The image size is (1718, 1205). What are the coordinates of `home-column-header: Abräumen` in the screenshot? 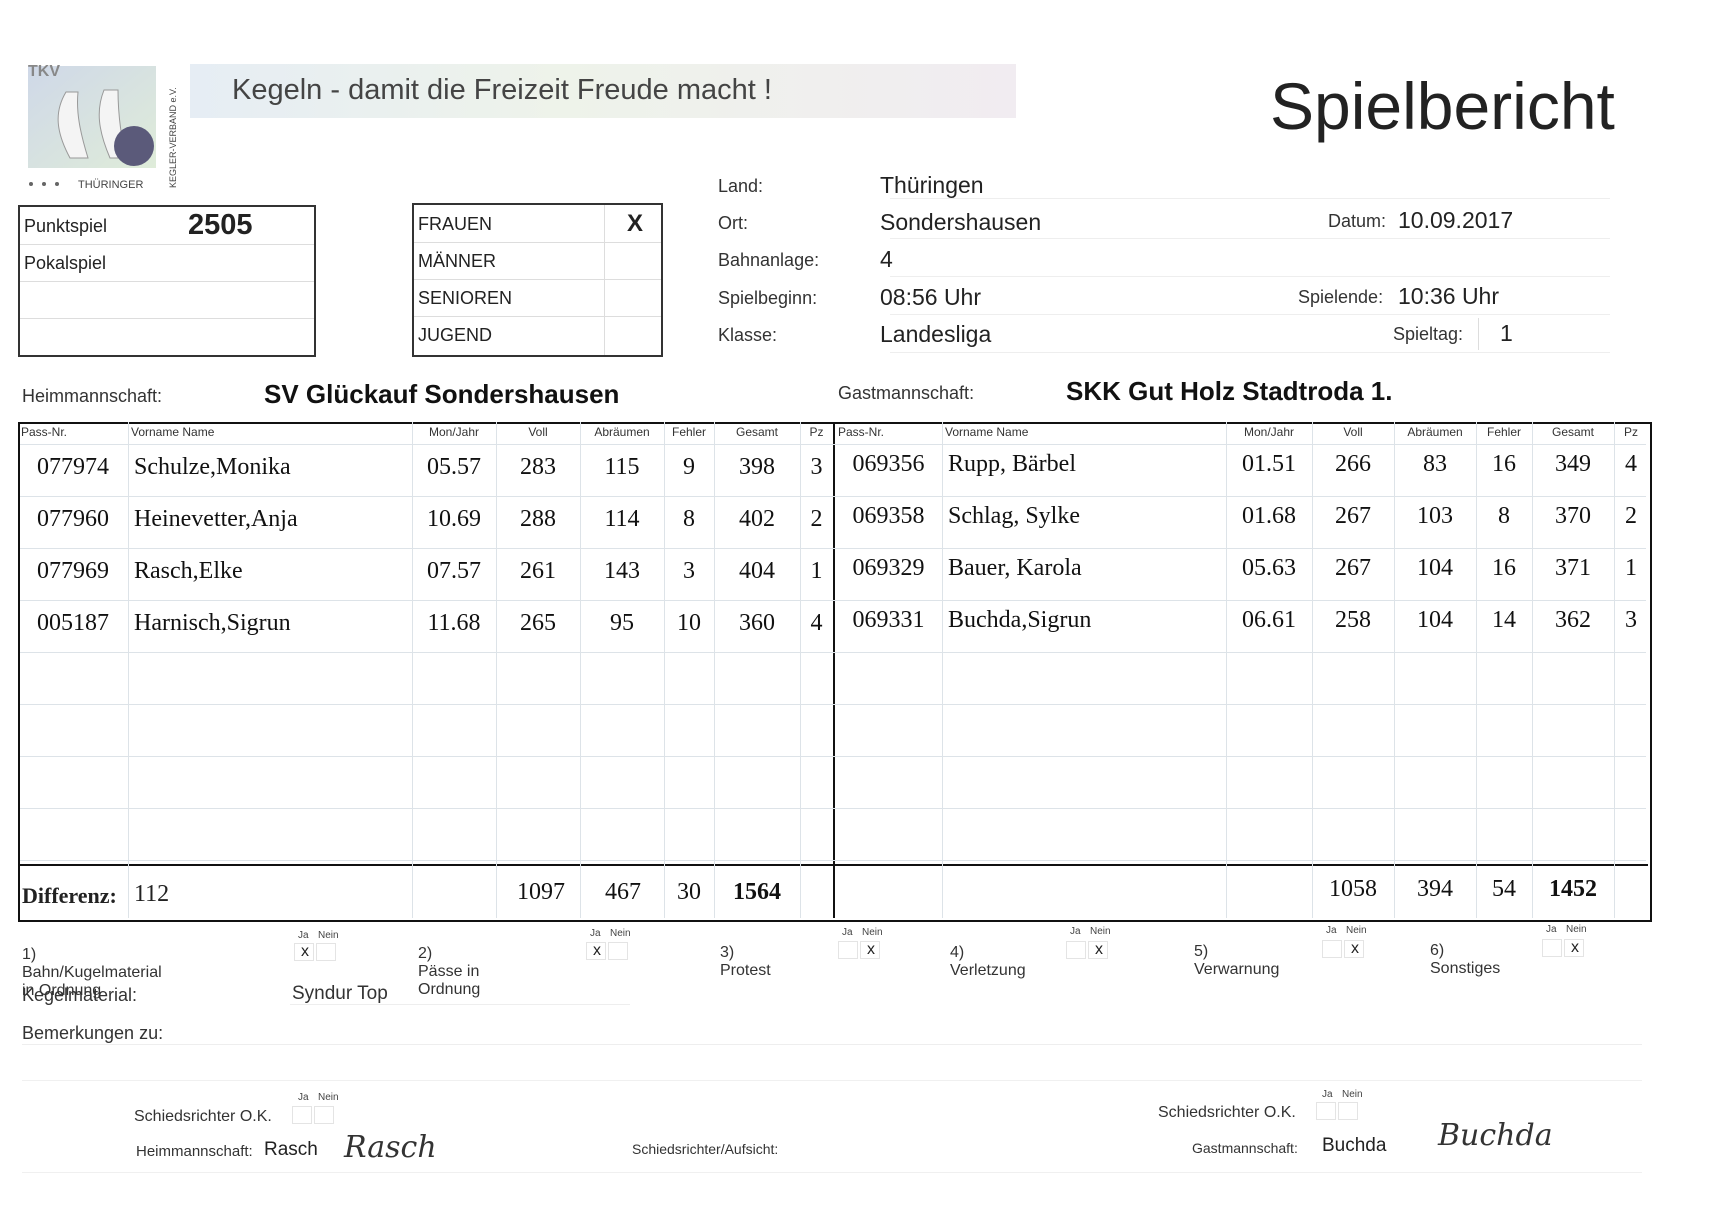 It's located at (622, 432).